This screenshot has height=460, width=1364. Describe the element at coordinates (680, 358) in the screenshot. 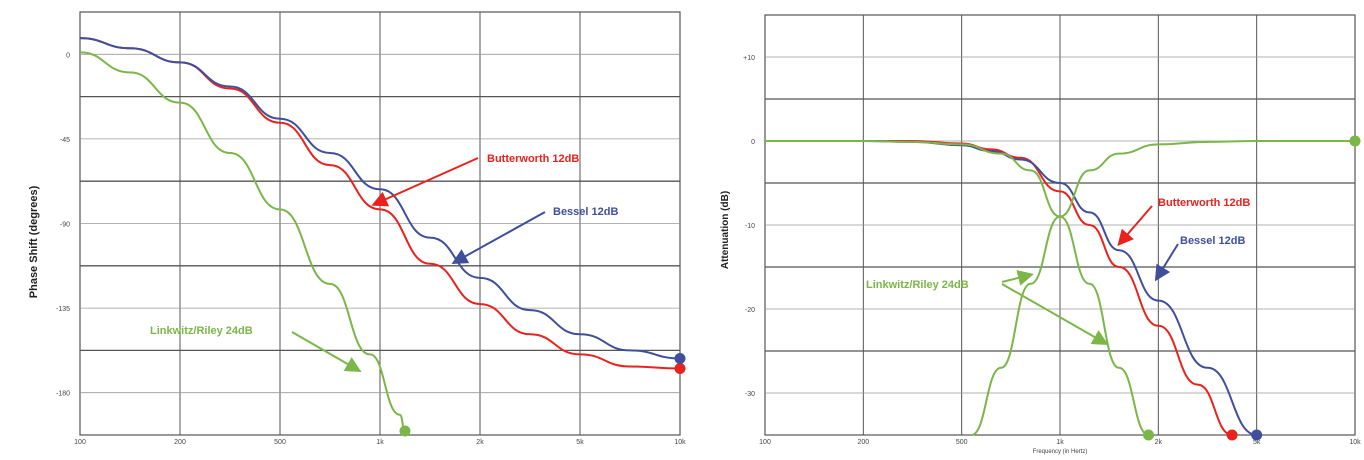

I see `phase-series-endpoint-bessel` at that location.